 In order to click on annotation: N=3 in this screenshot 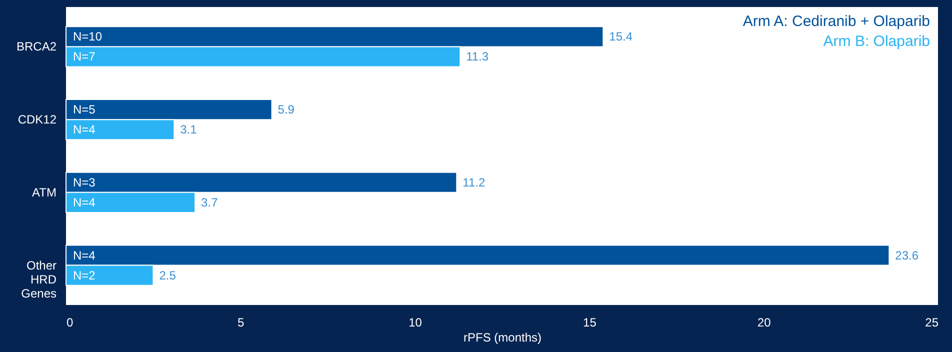, I will do `click(84, 182)`.